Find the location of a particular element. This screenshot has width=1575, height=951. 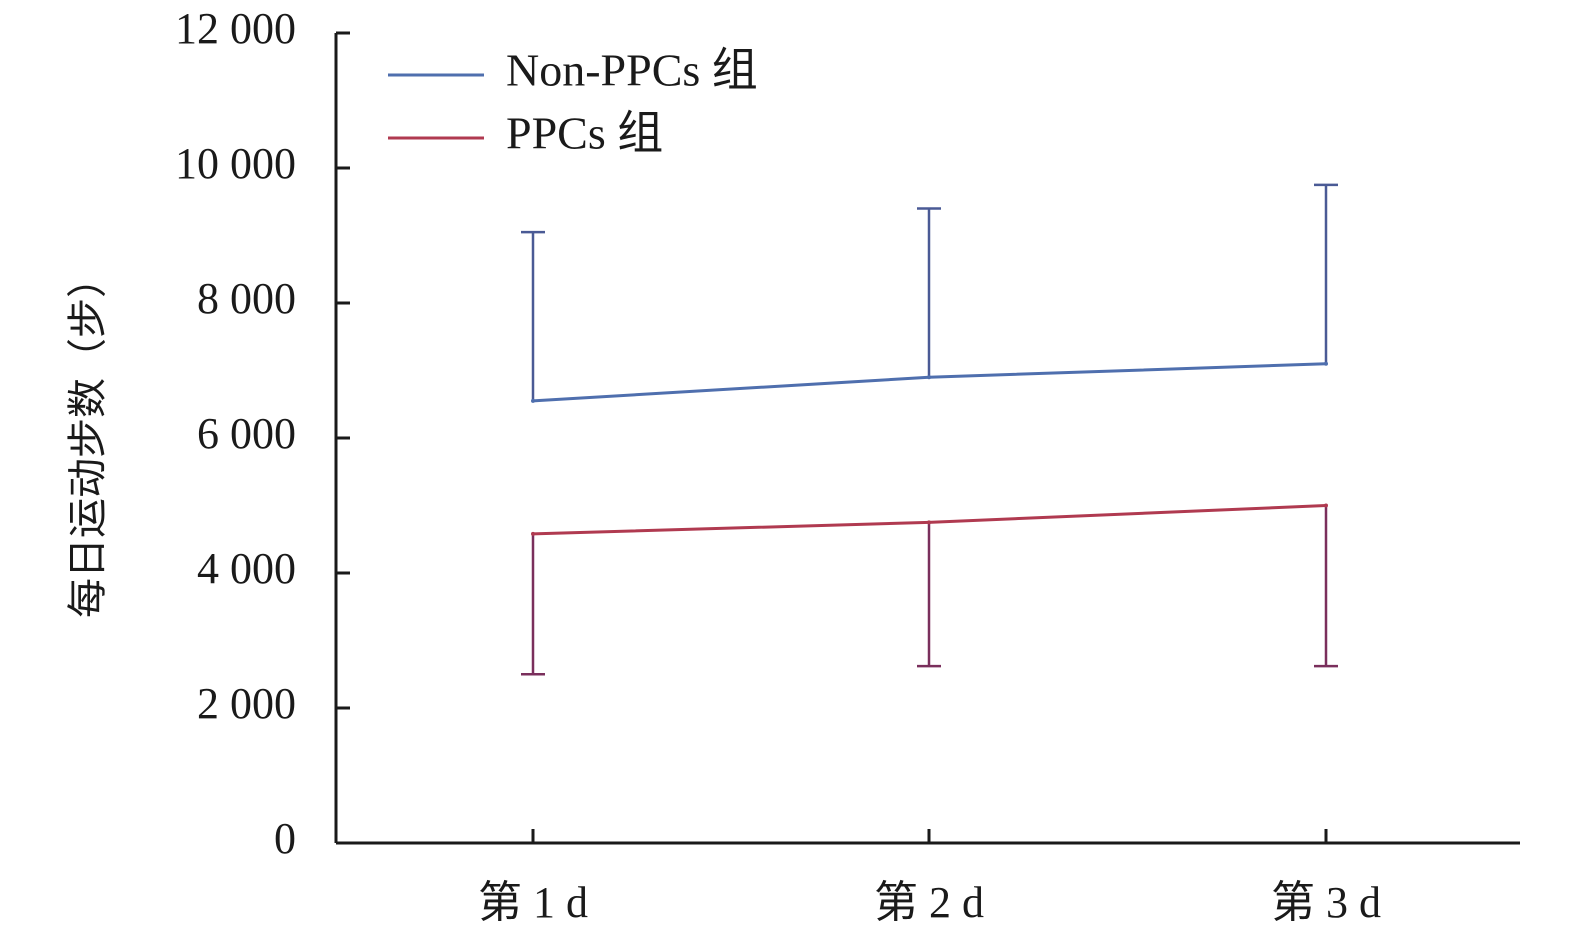

series-ppcs is located at coordinates (929, 589).